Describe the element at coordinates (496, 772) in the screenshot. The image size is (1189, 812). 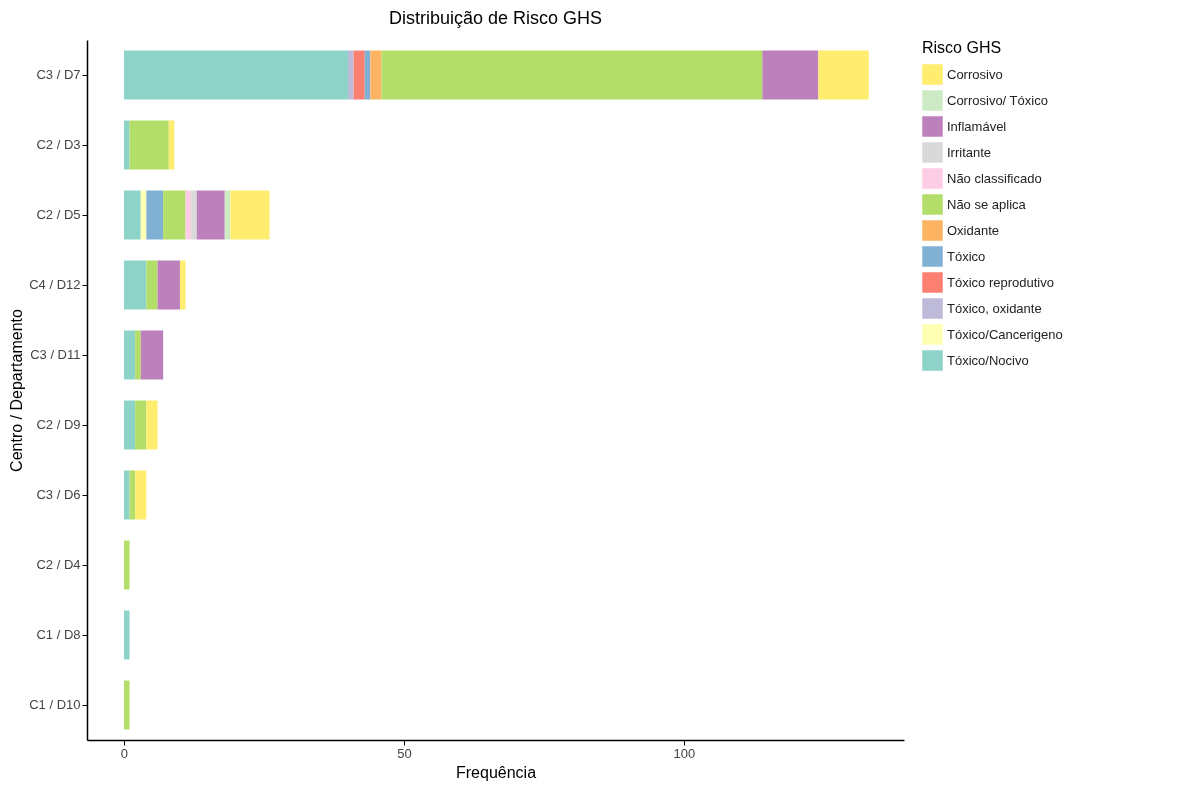
I see `x-axis-title: Frequência` at that location.